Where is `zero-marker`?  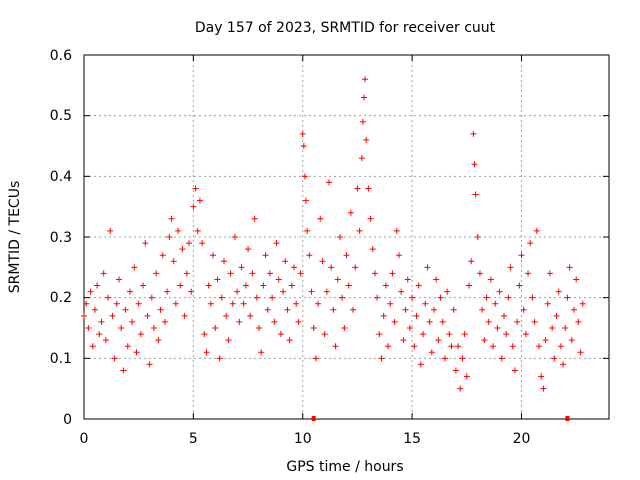
zero-marker is located at coordinates (313, 418).